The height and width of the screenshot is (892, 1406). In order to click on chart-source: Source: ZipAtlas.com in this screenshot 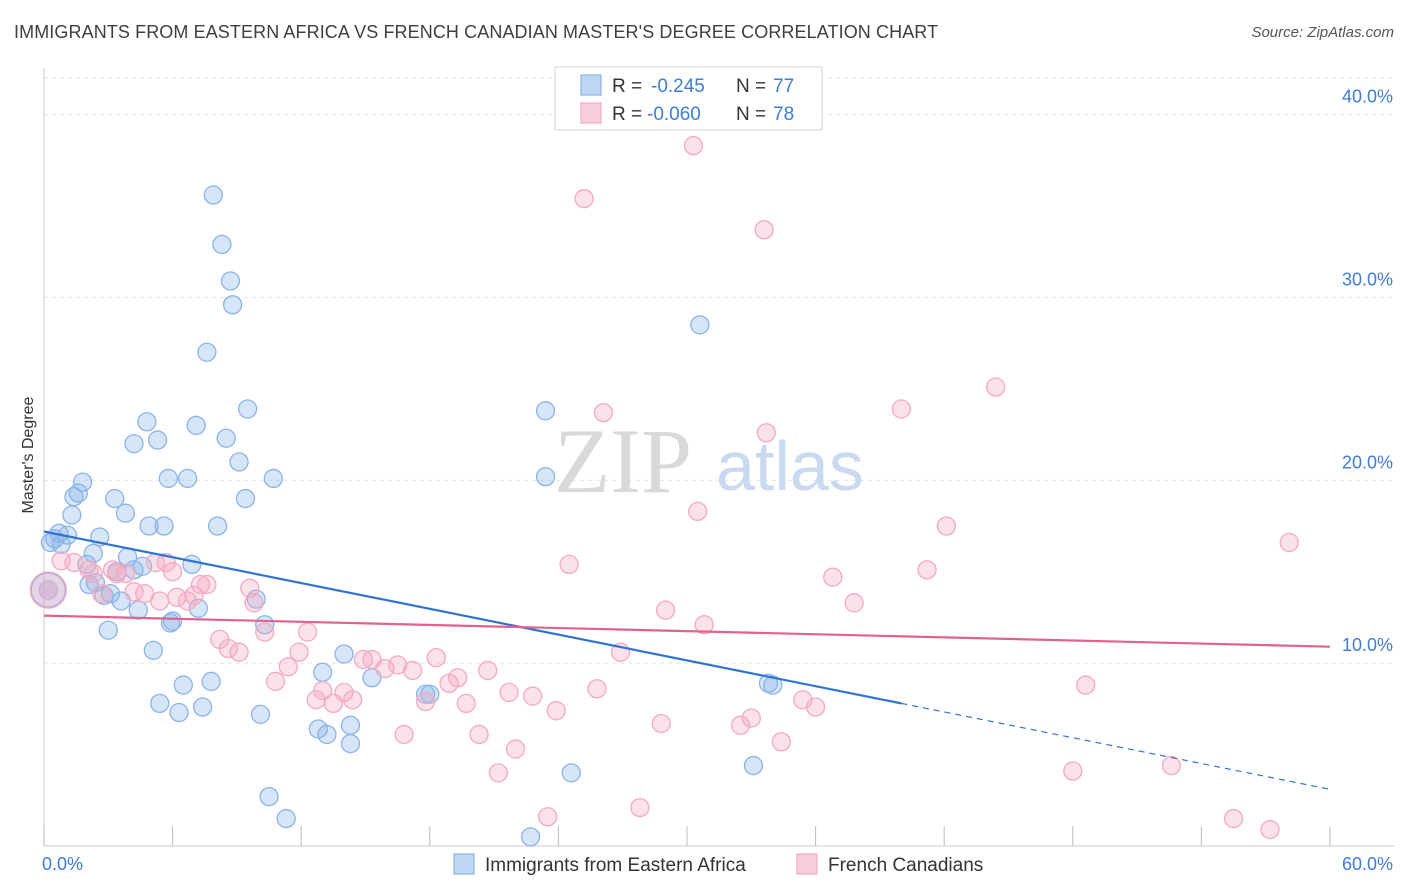, I will do `click(1322, 32)`.